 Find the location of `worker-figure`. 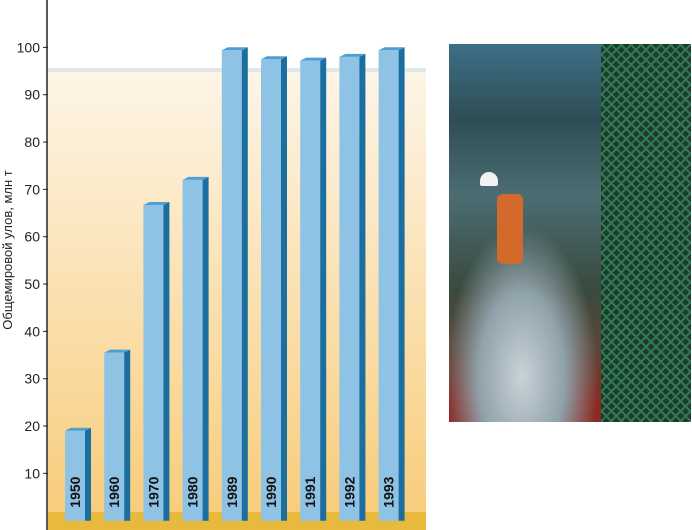

worker-figure is located at coordinates (510, 229).